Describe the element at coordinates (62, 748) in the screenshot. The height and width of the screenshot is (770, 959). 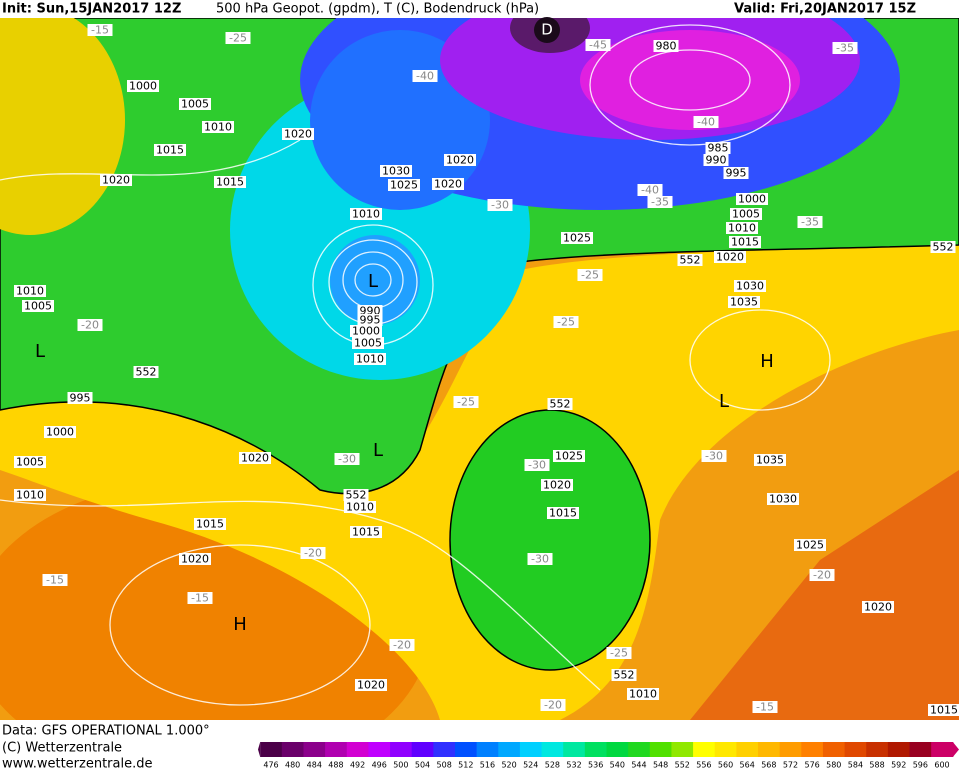
I see `copyright: (C) Wetterzentrale` at that location.